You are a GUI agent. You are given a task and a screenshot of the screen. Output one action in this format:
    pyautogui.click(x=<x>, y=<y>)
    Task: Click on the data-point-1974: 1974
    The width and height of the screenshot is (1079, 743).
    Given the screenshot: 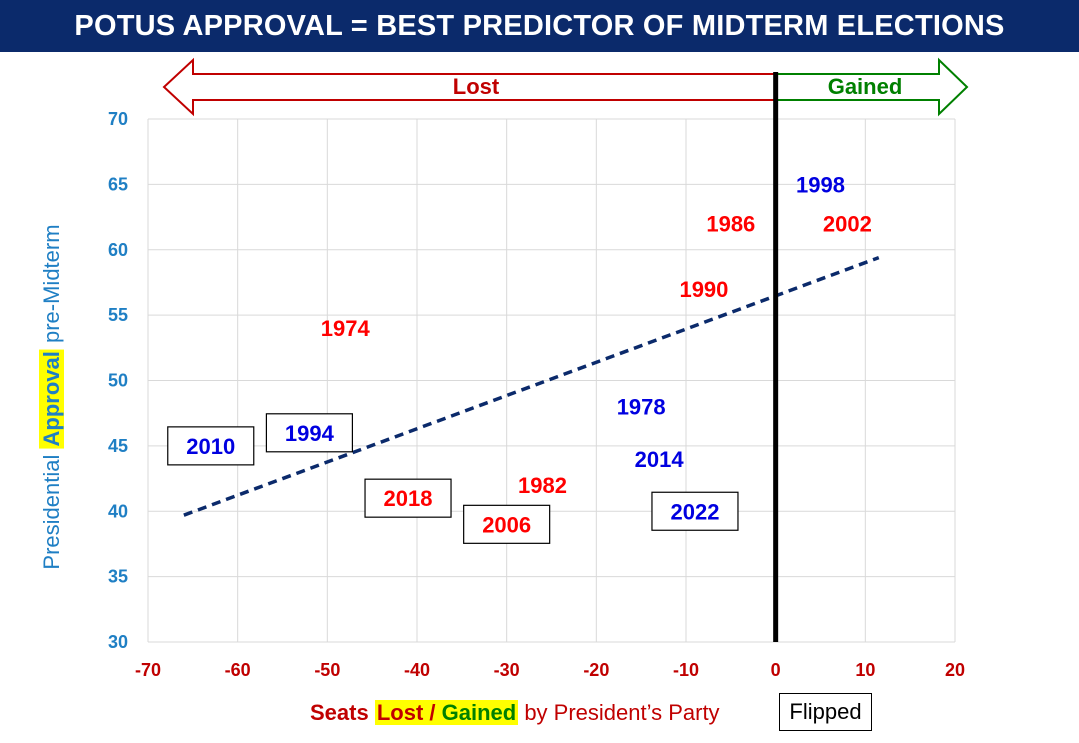 What is the action you would take?
    pyautogui.click(x=346, y=328)
    